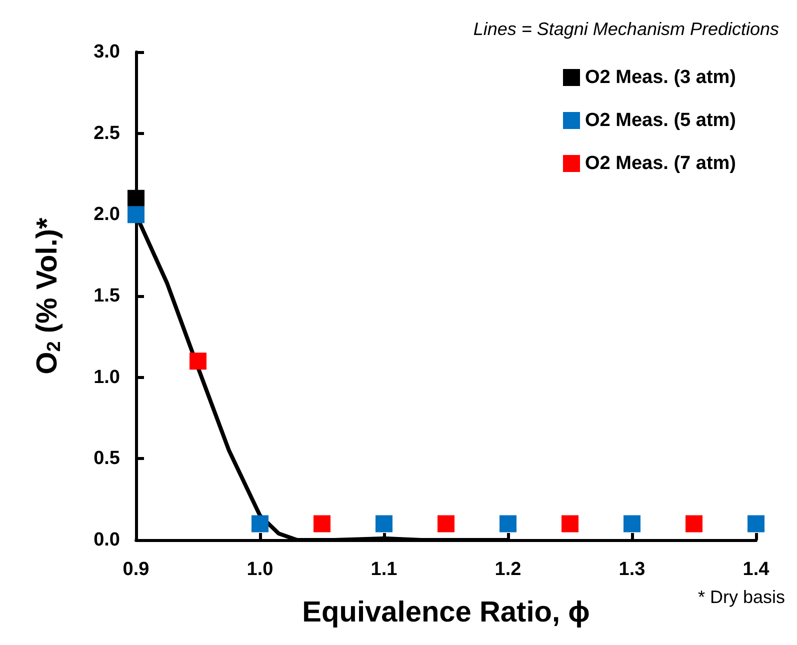 The image size is (797, 645). Describe the element at coordinates (107, 52) in the screenshot. I see `y-tick-label: 3.0` at that location.